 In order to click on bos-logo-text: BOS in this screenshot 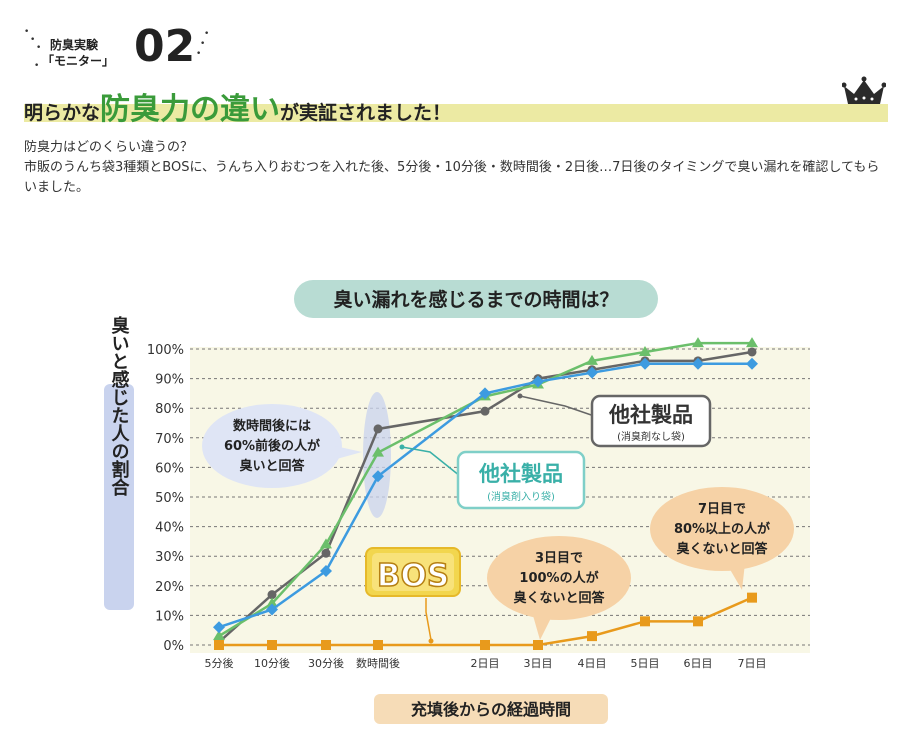, I will do `click(413, 576)`.